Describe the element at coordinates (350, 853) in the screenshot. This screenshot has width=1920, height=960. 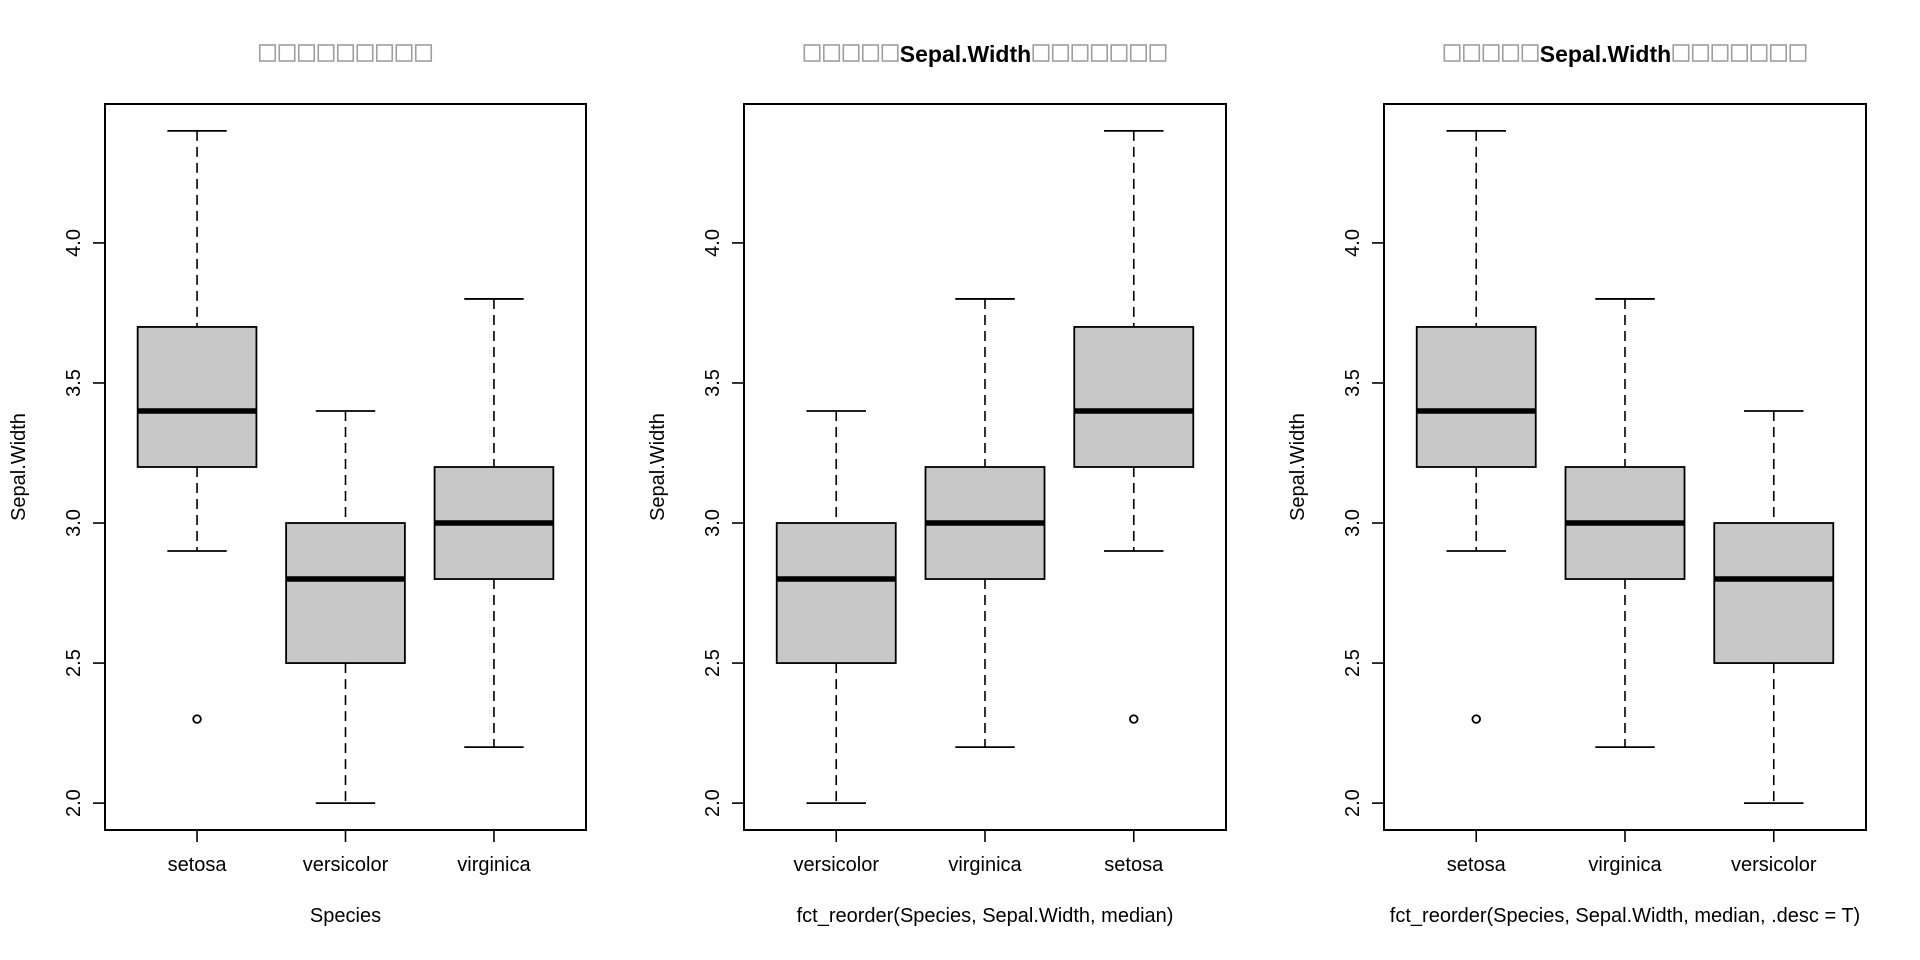
I see `x-axis: setosa versicolor virginica` at that location.